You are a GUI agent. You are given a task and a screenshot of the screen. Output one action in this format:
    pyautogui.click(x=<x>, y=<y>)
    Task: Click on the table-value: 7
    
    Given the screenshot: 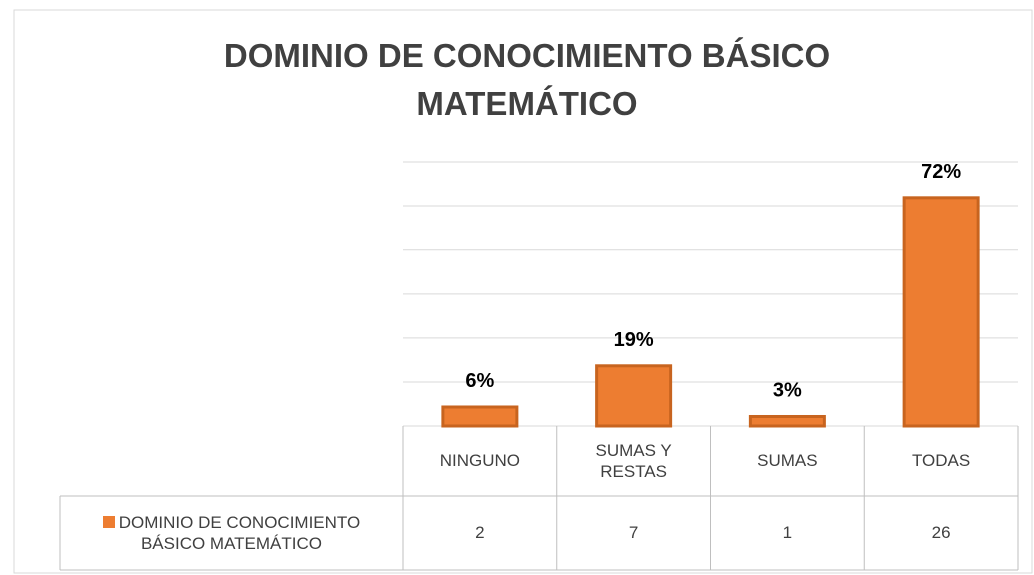 What is the action you would take?
    pyautogui.click(x=633, y=533)
    